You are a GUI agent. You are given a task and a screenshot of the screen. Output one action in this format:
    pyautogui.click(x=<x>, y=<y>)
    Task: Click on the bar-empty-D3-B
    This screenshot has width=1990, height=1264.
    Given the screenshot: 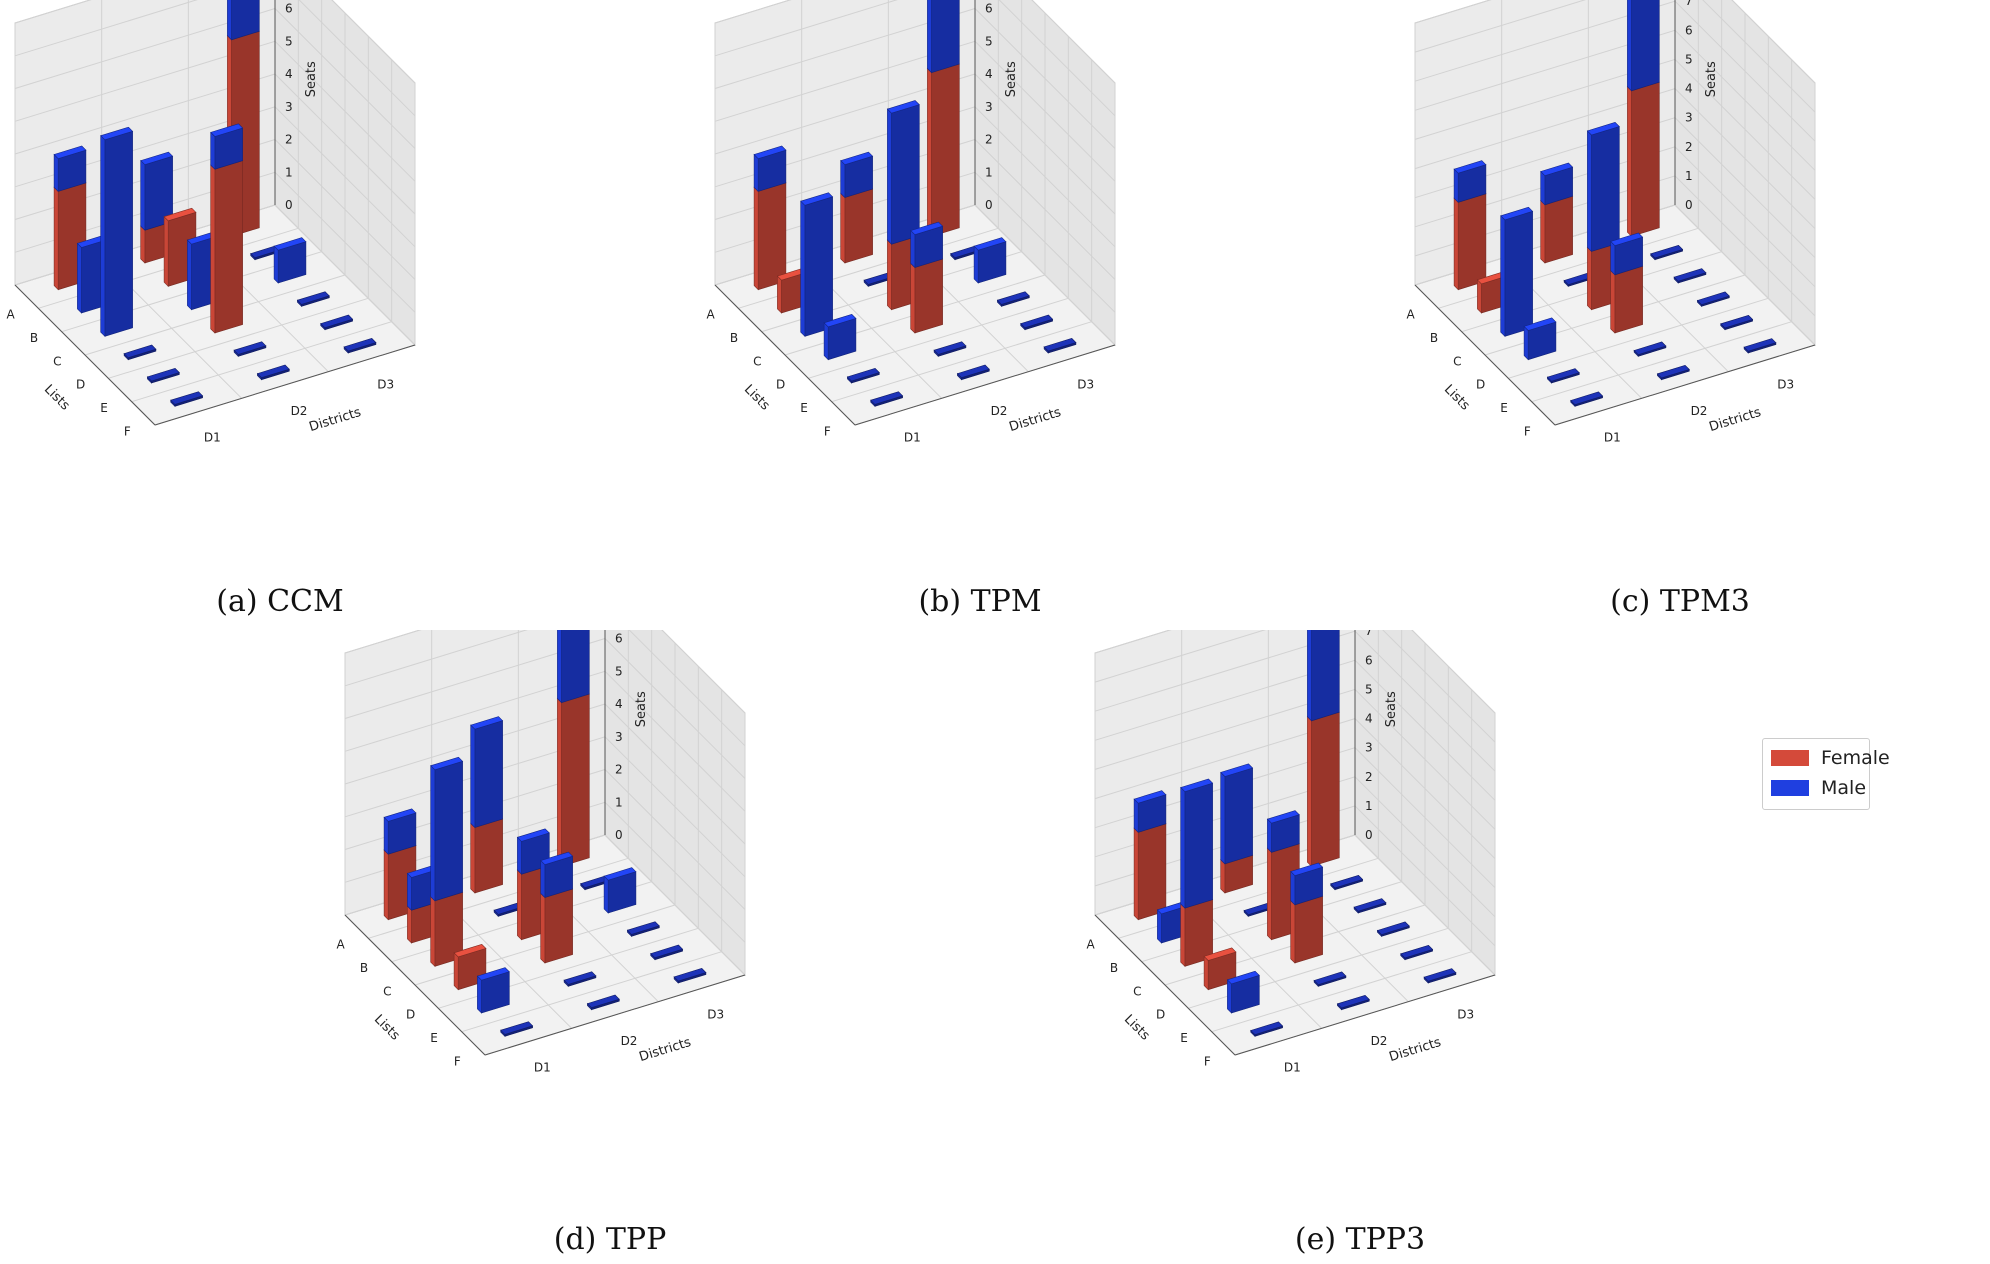 What is the action you would take?
    pyautogui.click(x=1667, y=252)
    